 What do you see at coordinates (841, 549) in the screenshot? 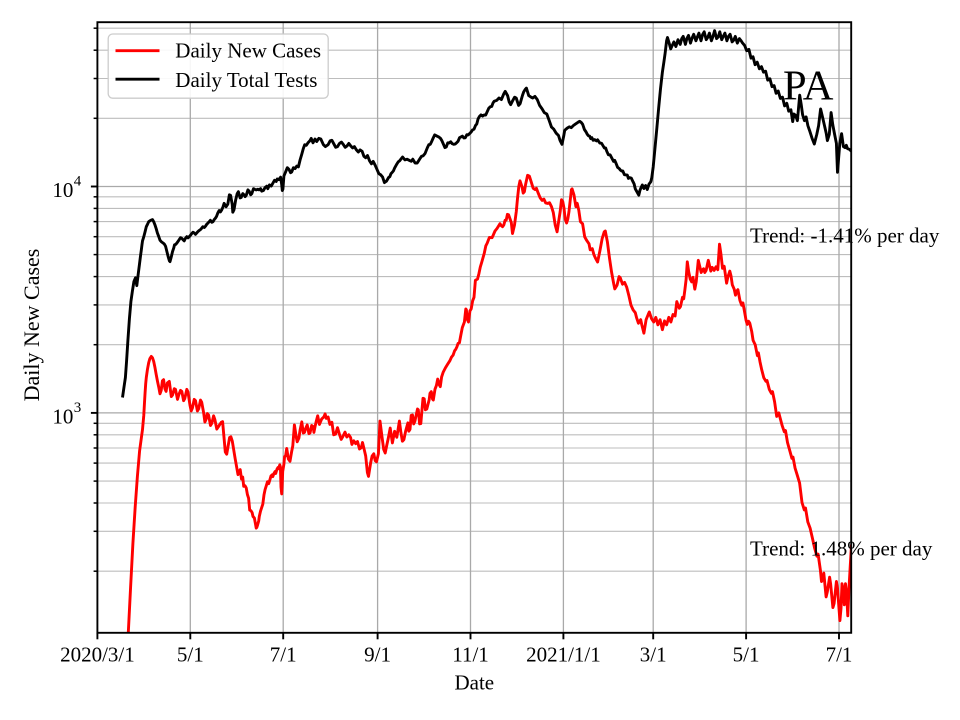
I see `svg-text: Trend: 1.48% per day` at bounding box center [841, 549].